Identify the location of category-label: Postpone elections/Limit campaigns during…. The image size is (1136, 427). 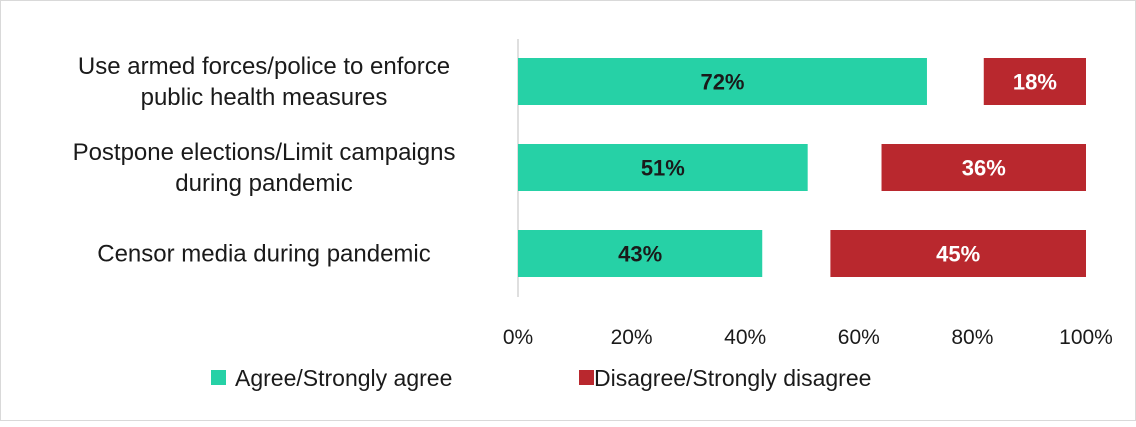
(264, 168).